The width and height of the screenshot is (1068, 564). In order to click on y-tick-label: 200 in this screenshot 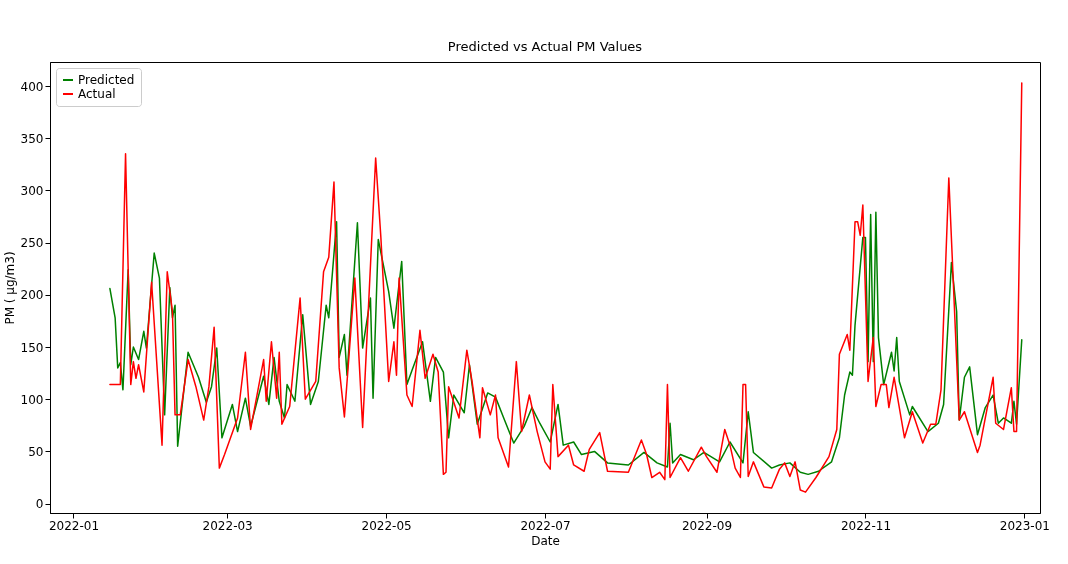, I will do `click(32, 295)`.